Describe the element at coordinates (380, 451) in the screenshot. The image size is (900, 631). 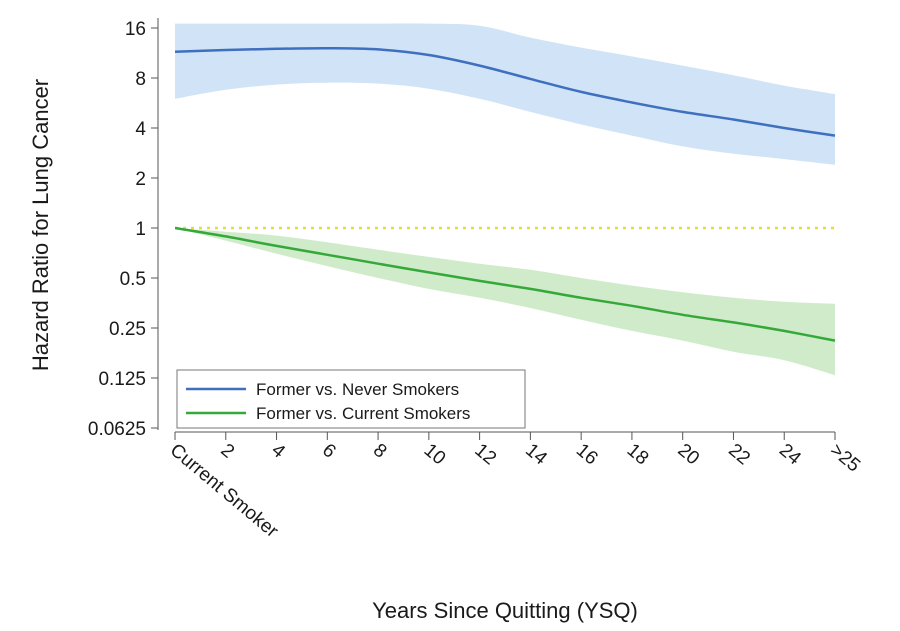
I see `x-tick-label: 8` at that location.